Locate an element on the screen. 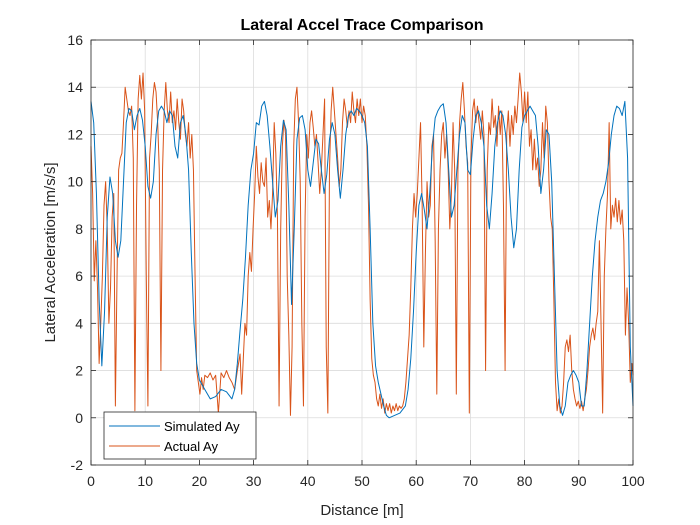  y-tick-label: 10 is located at coordinates (75, 182).